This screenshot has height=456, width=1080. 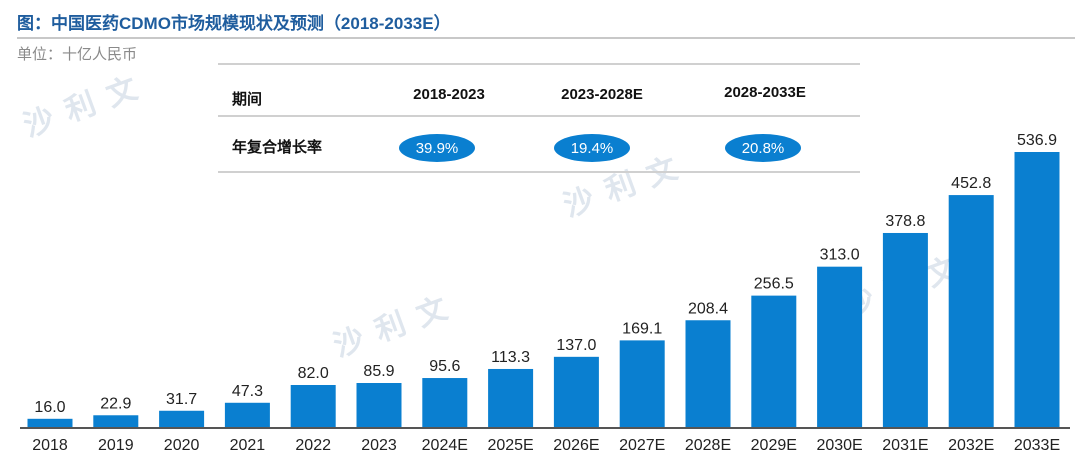 What do you see at coordinates (774, 284) in the screenshot?
I see `data-label: 256.5` at bounding box center [774, 284].